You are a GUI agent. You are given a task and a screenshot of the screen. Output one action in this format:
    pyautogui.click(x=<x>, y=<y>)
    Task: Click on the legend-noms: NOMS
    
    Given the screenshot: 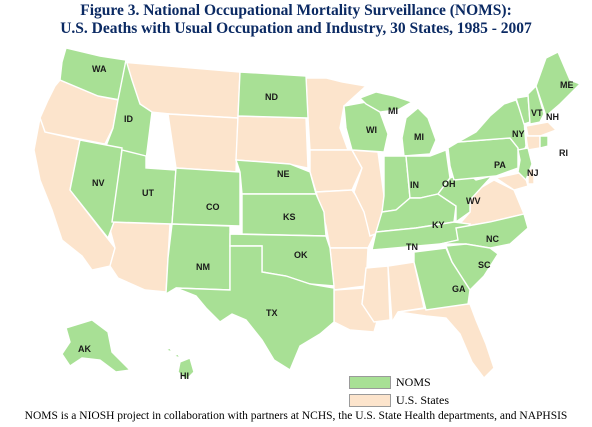 What is the action you would take?
    pyautogui.click(x=399, y=382)
    